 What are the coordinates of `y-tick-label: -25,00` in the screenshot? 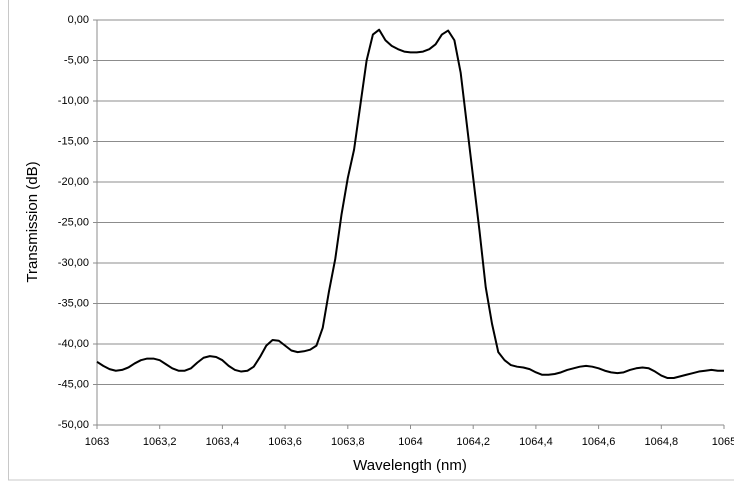 It's located at (73, 222).